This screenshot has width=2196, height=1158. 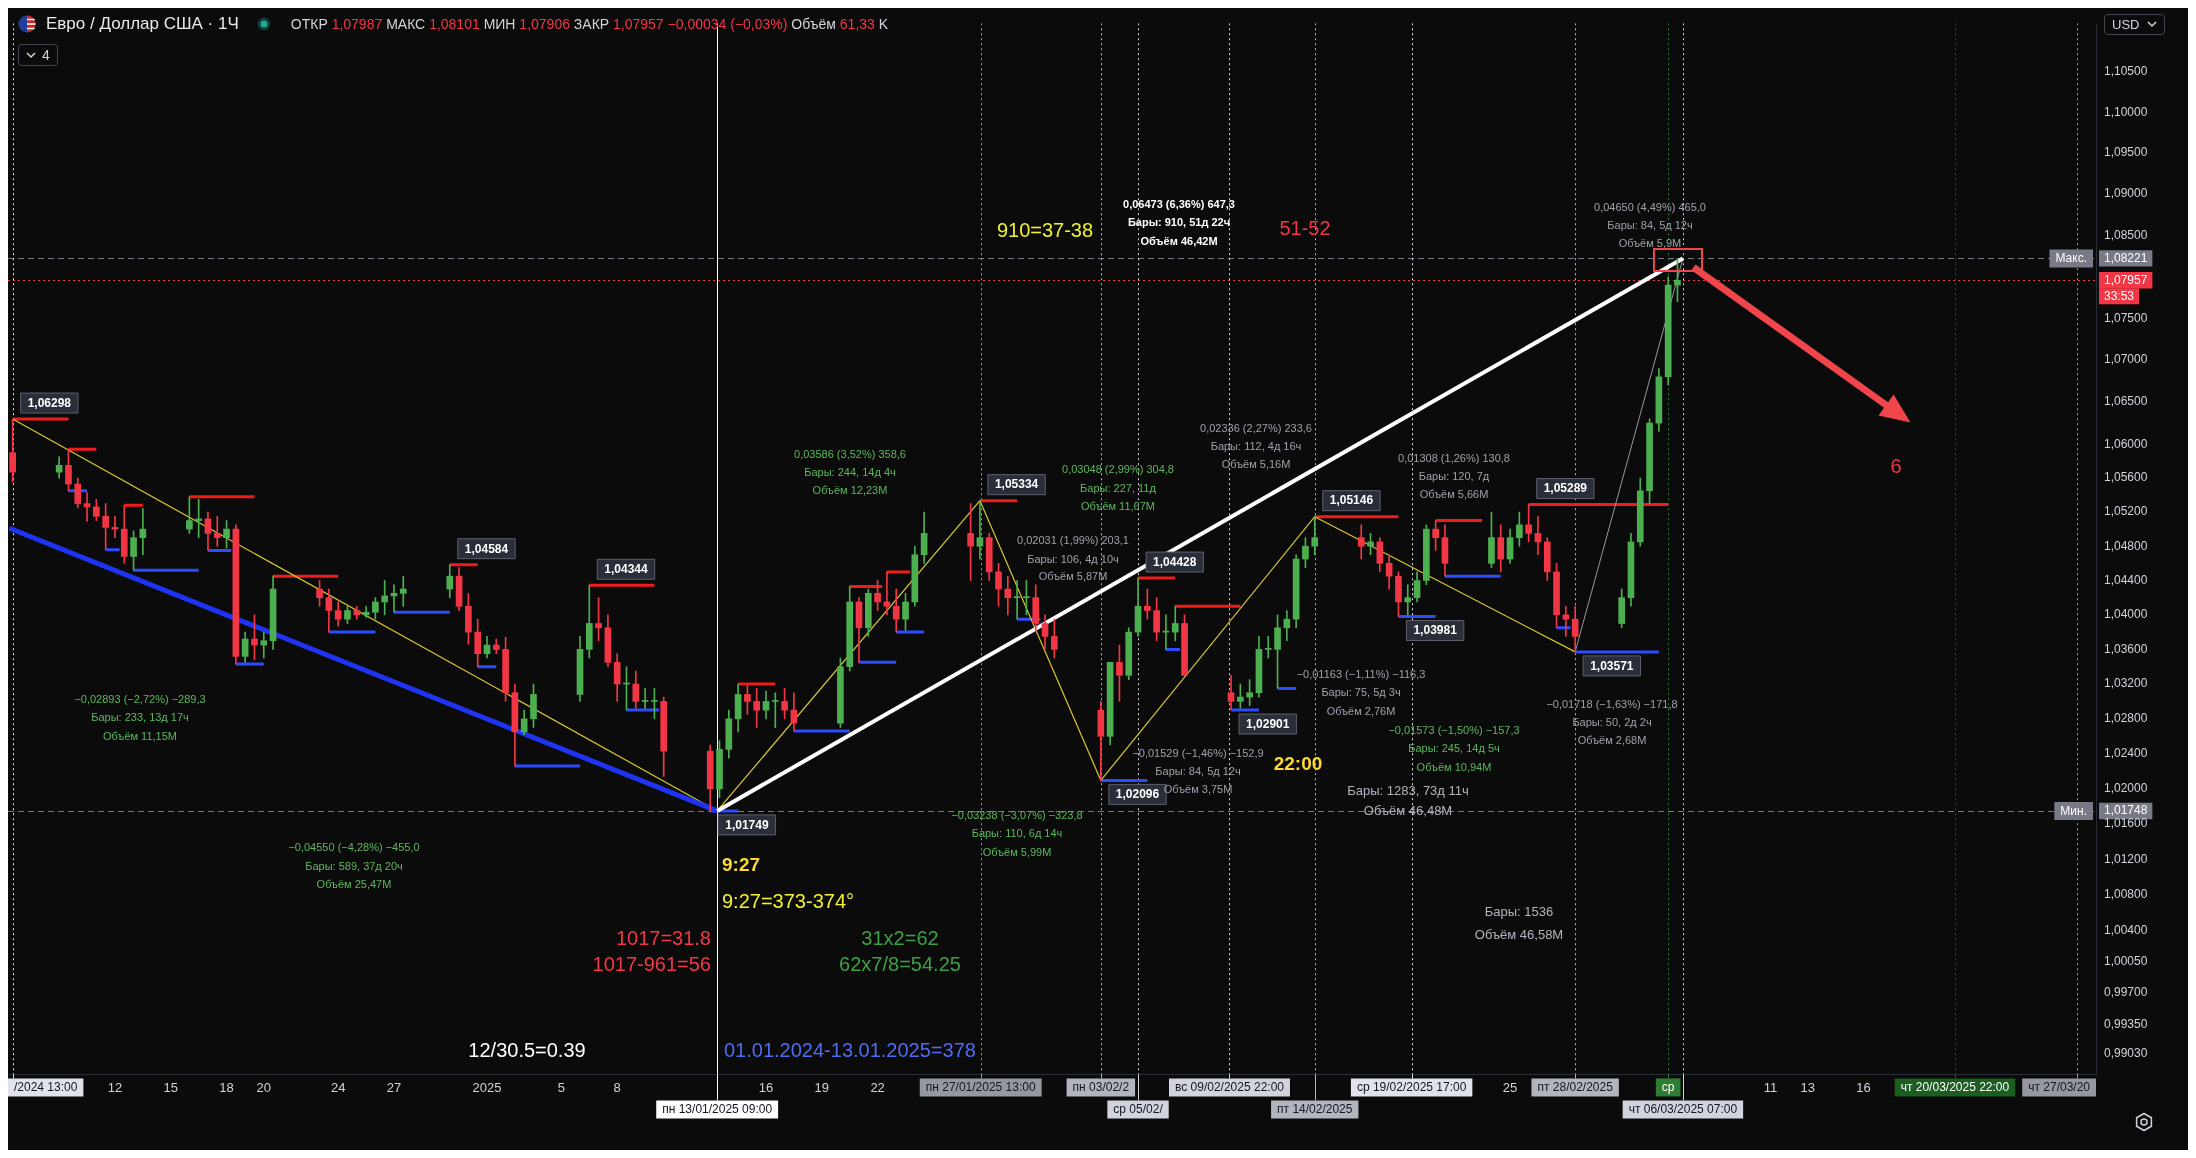 I want to click on y-tick-label: 1,07000, so click(x=2126, y=359).